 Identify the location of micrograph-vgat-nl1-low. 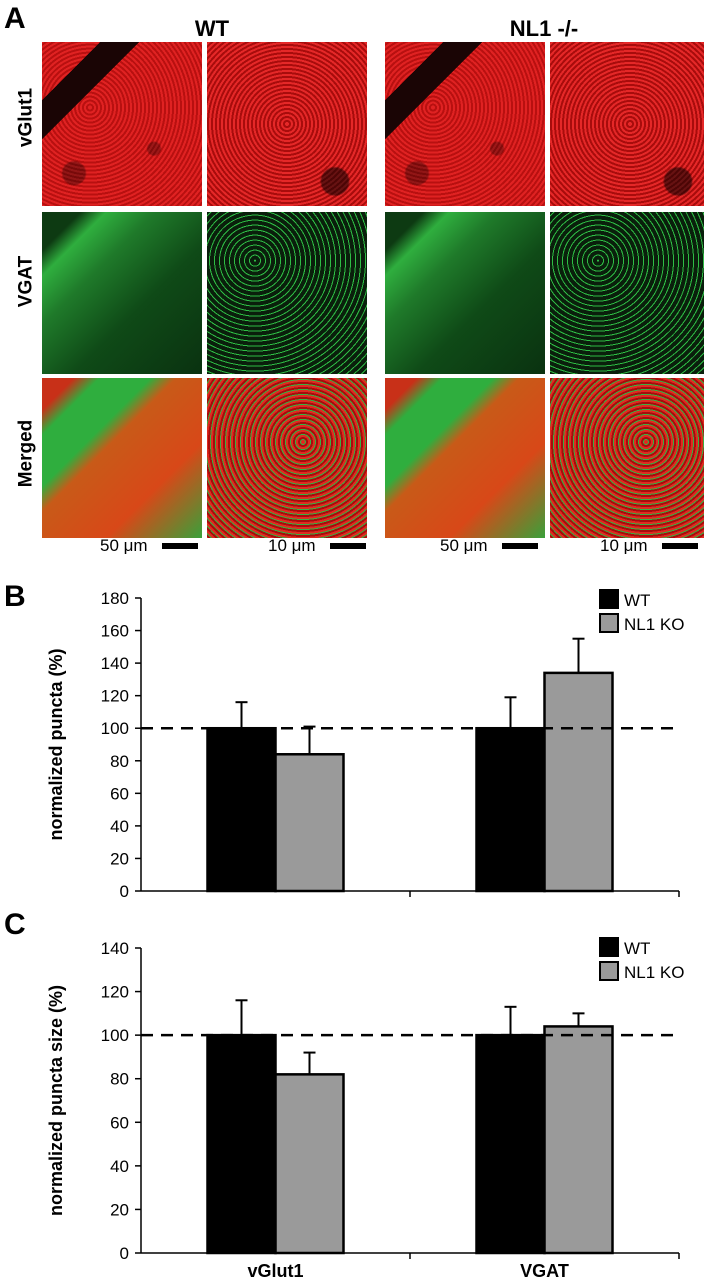
(465, 293).